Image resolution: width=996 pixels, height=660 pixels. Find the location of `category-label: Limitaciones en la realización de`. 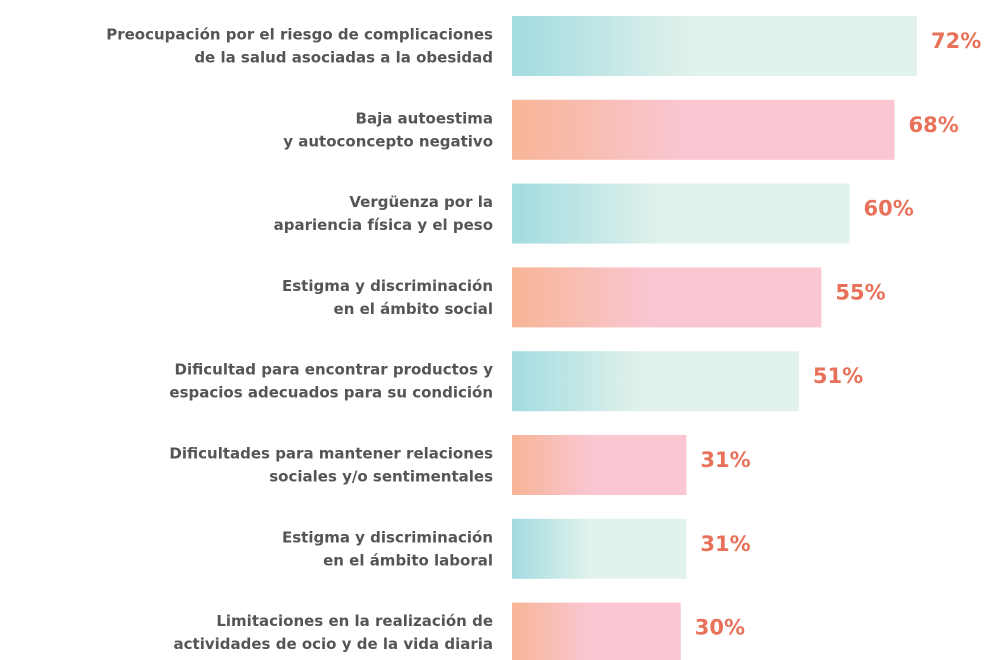

category-label: Limitaciones en la realización de is located at coordinates (354, 621).